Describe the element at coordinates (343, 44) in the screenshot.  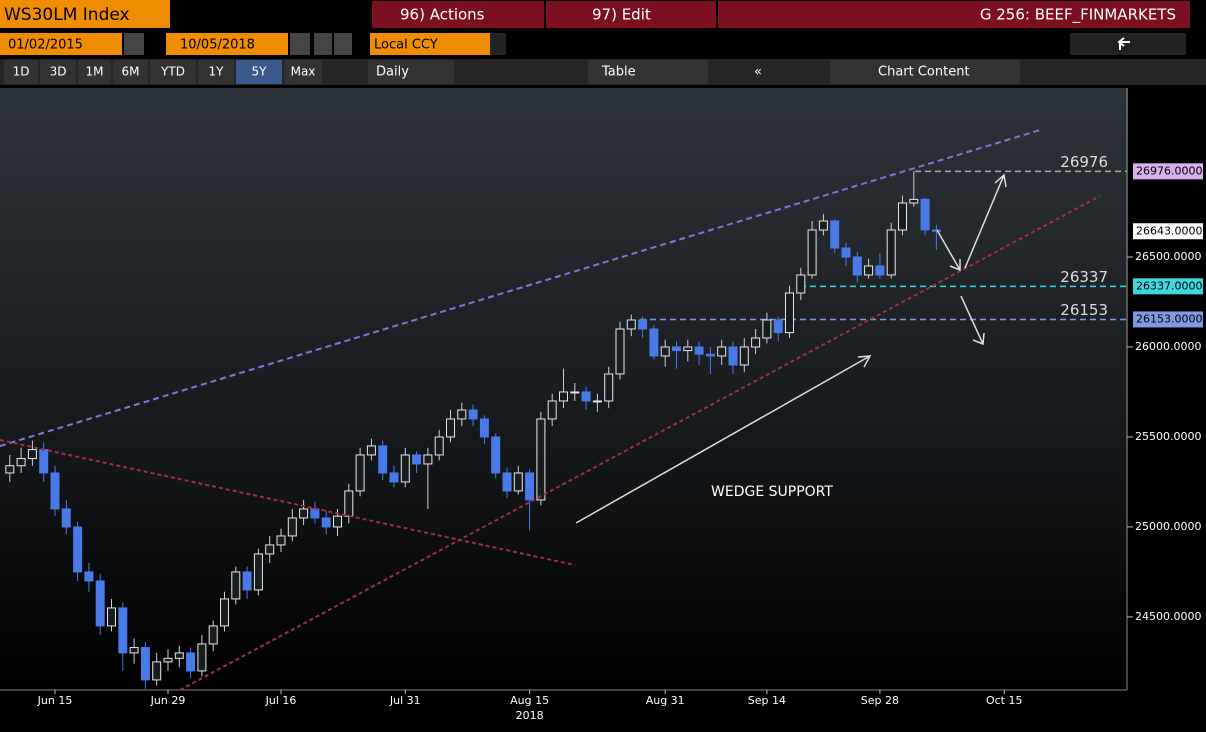
I see `next-button` at that location.